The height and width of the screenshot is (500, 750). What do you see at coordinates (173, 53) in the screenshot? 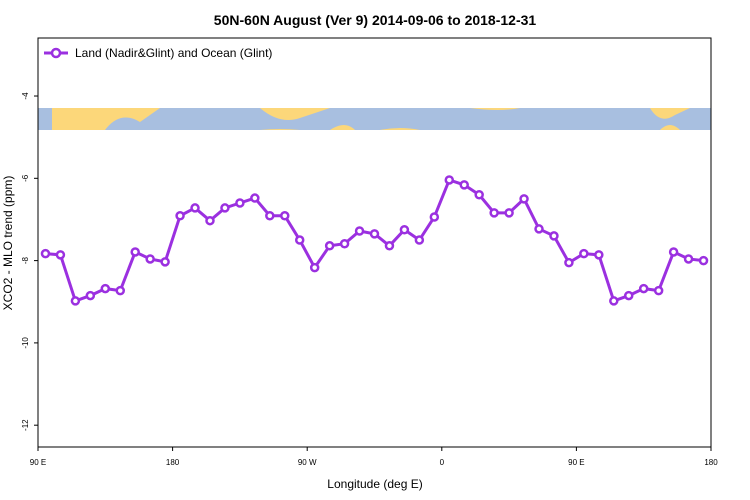
I see `legend-label: Land (Nadir&Glint) and Ocean (Glint)` at bounding box center [173, 53].